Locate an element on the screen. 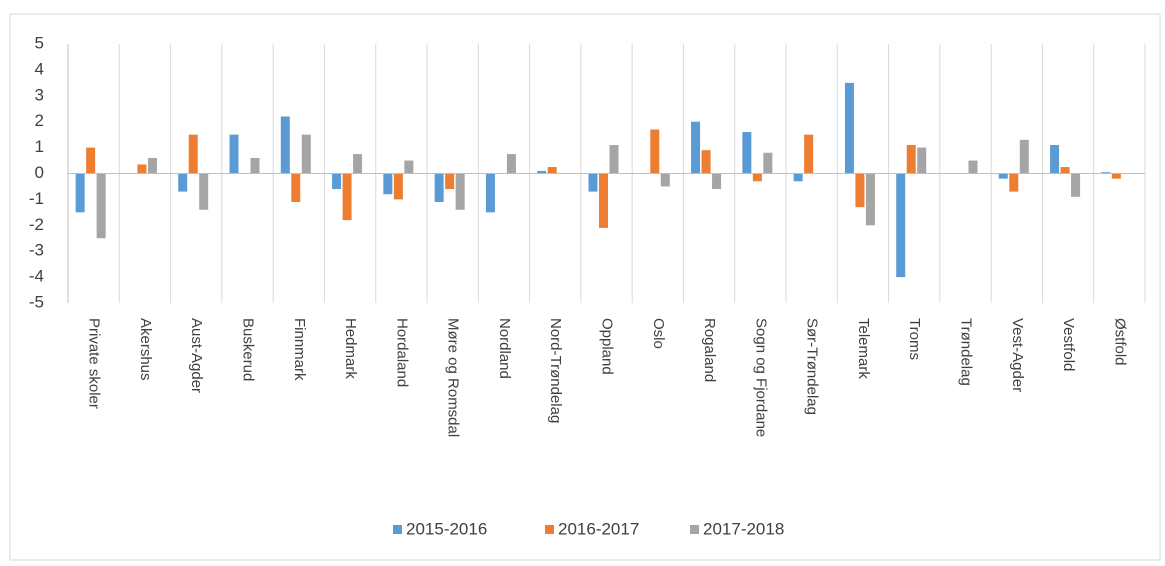  x-tick-label: Telemark is located at coordinates (863, 348).